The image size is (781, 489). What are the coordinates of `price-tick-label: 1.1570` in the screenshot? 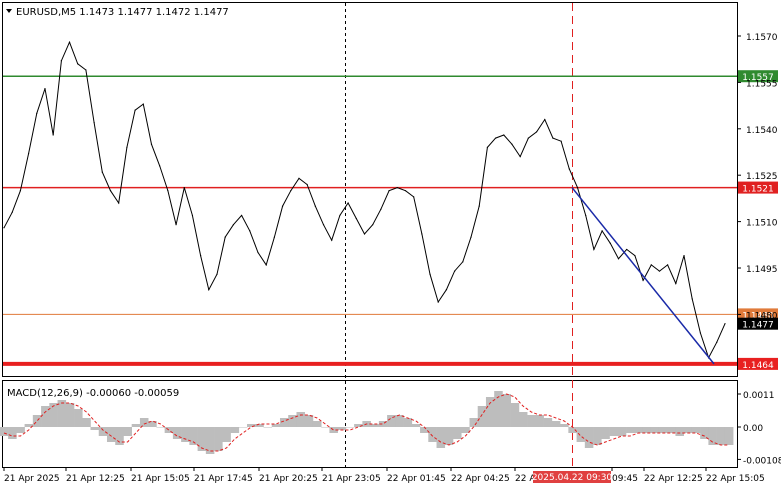 It's located at (762, 38).